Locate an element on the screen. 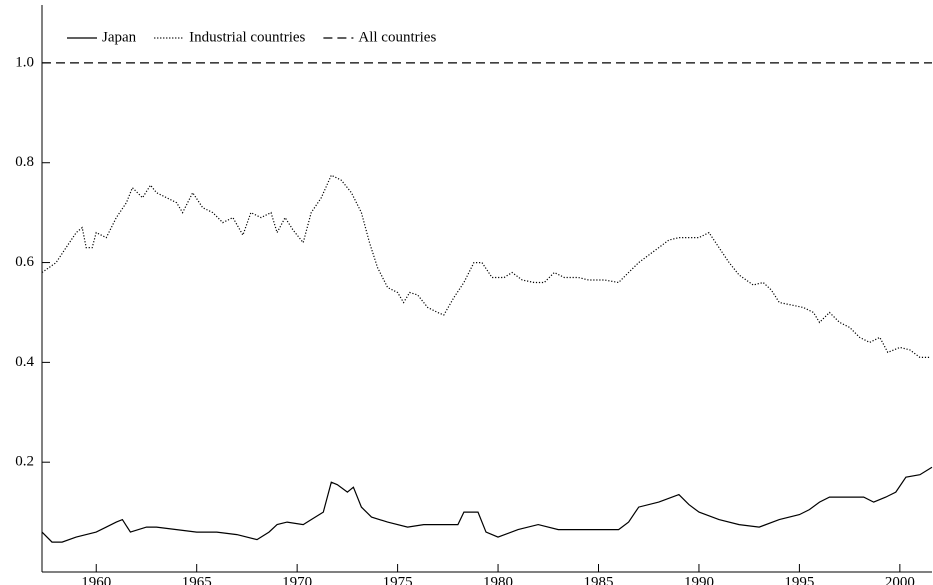 This screenshot has width=933, height=585. x-tick-label: 1975 is located at coordinates (398, 580).